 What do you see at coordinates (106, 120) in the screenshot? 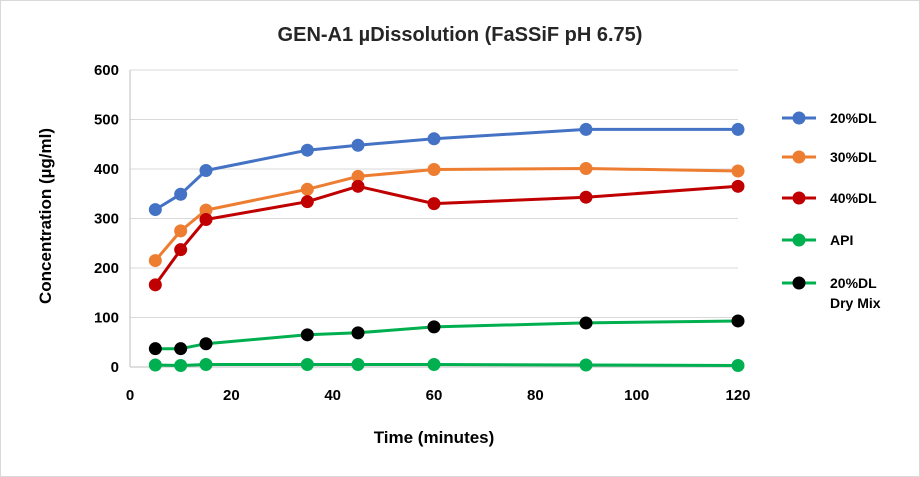
I see `y-tick-label: 500` at bounding box center [106, 120].